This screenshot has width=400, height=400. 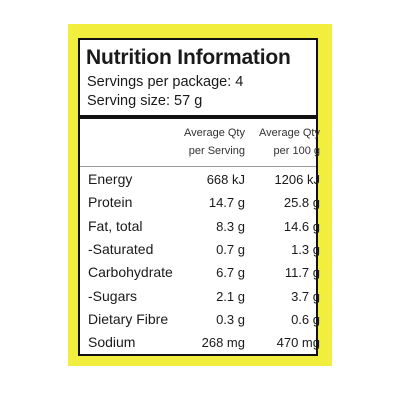 I want to click on nutrient-name: -Saturated, so click(x=121, y=248).